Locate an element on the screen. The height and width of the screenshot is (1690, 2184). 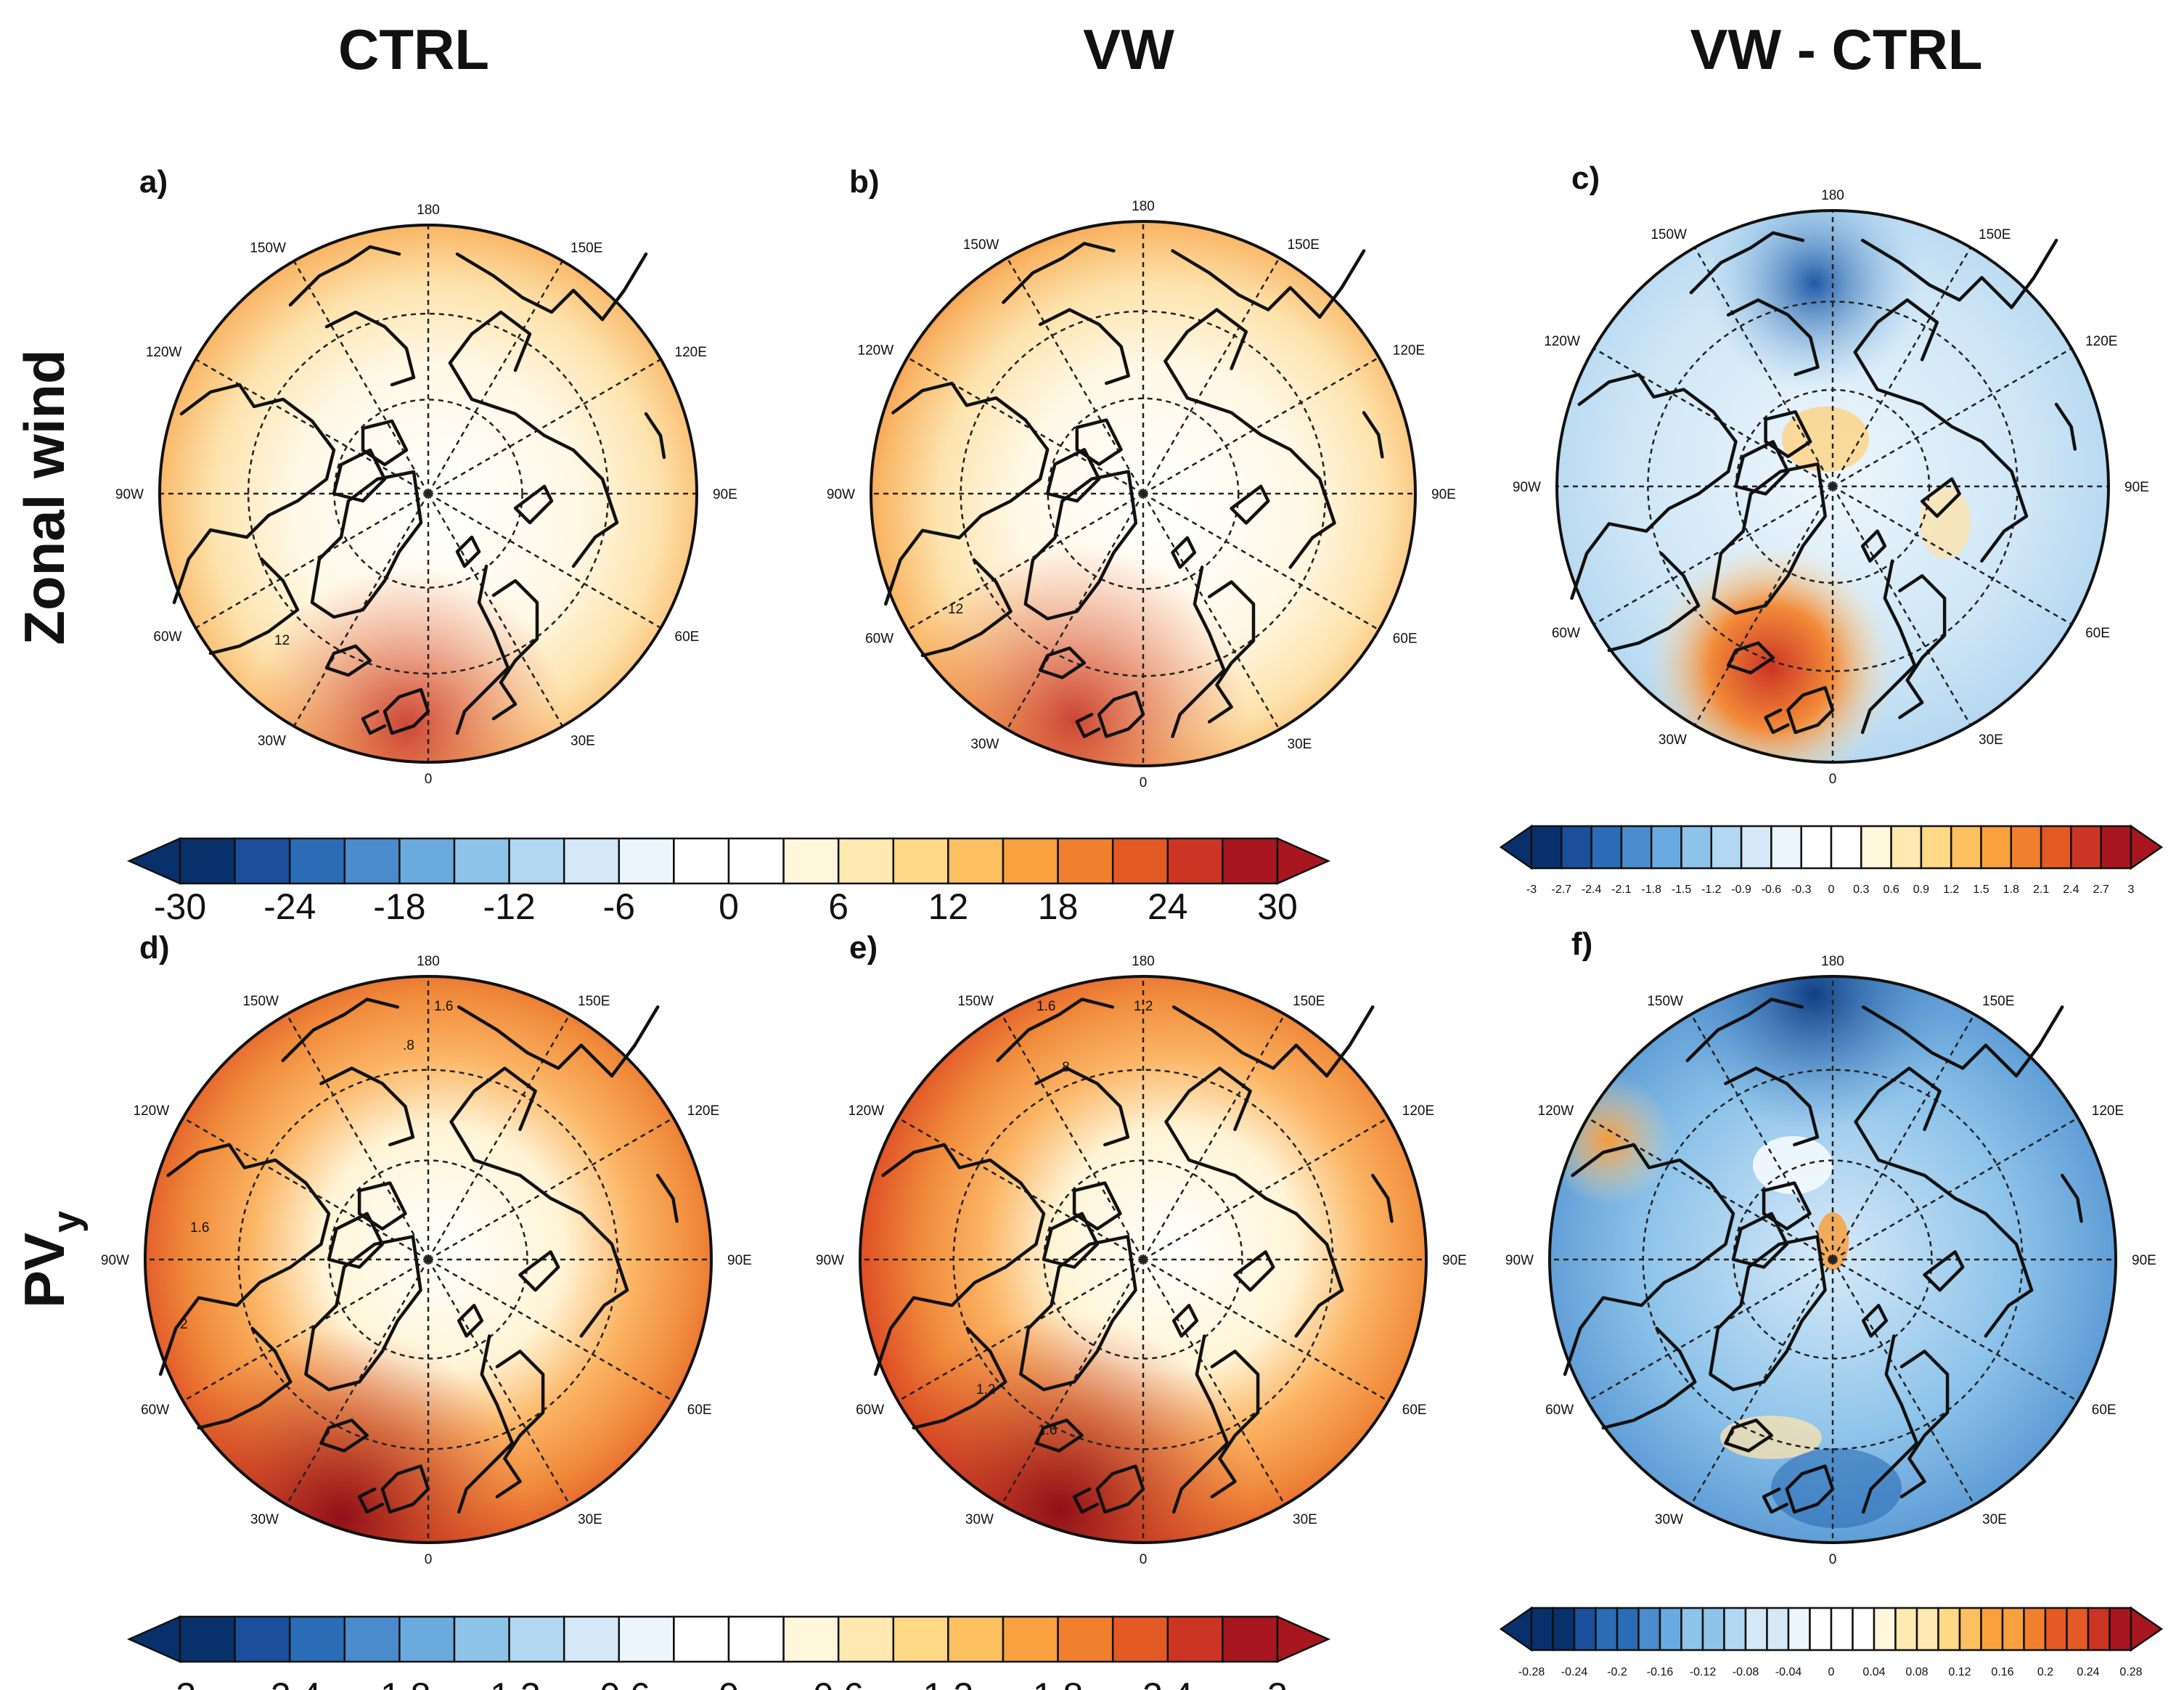
row-header-zonal-wind: Zonal wind is located at coordinates (44, 497).